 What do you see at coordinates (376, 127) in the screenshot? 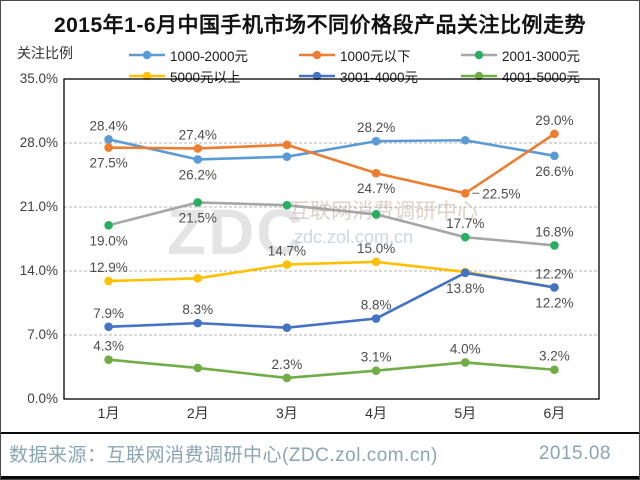
I see `data-label: 28.2%` at bounding box center [376, 127].